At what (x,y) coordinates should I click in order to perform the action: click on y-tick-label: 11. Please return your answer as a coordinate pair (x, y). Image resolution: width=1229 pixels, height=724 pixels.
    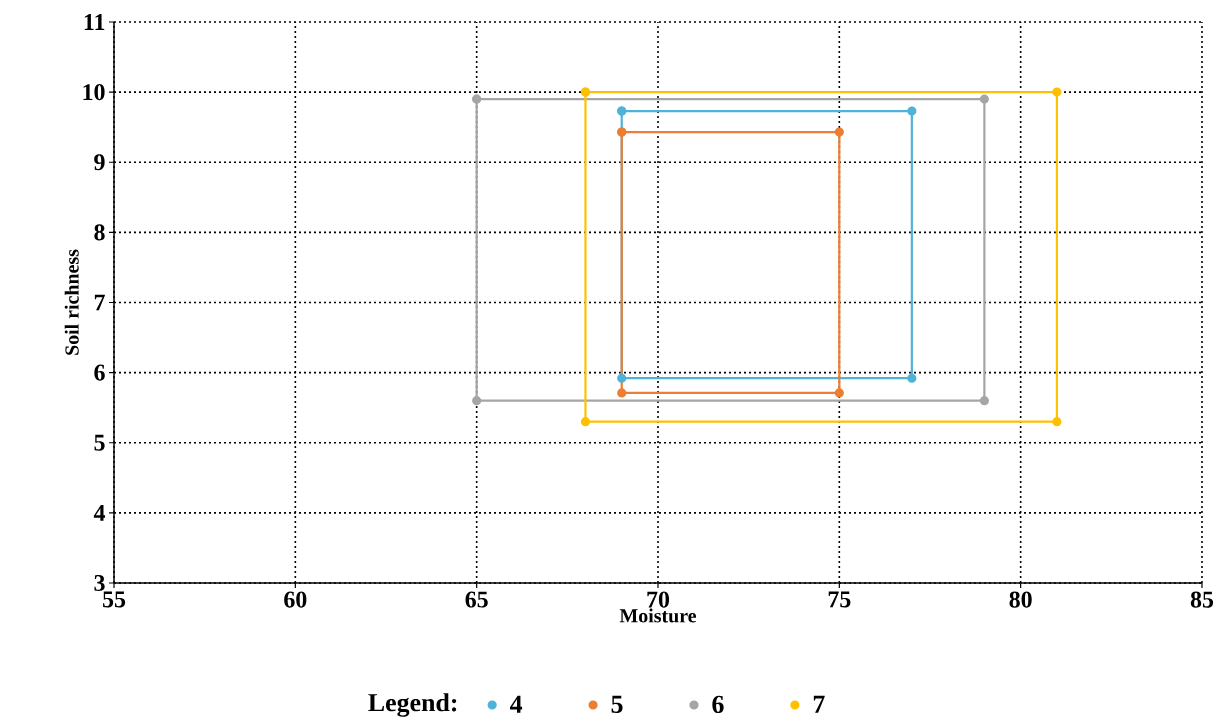
    Looking at the image, I should click on (94, 22).